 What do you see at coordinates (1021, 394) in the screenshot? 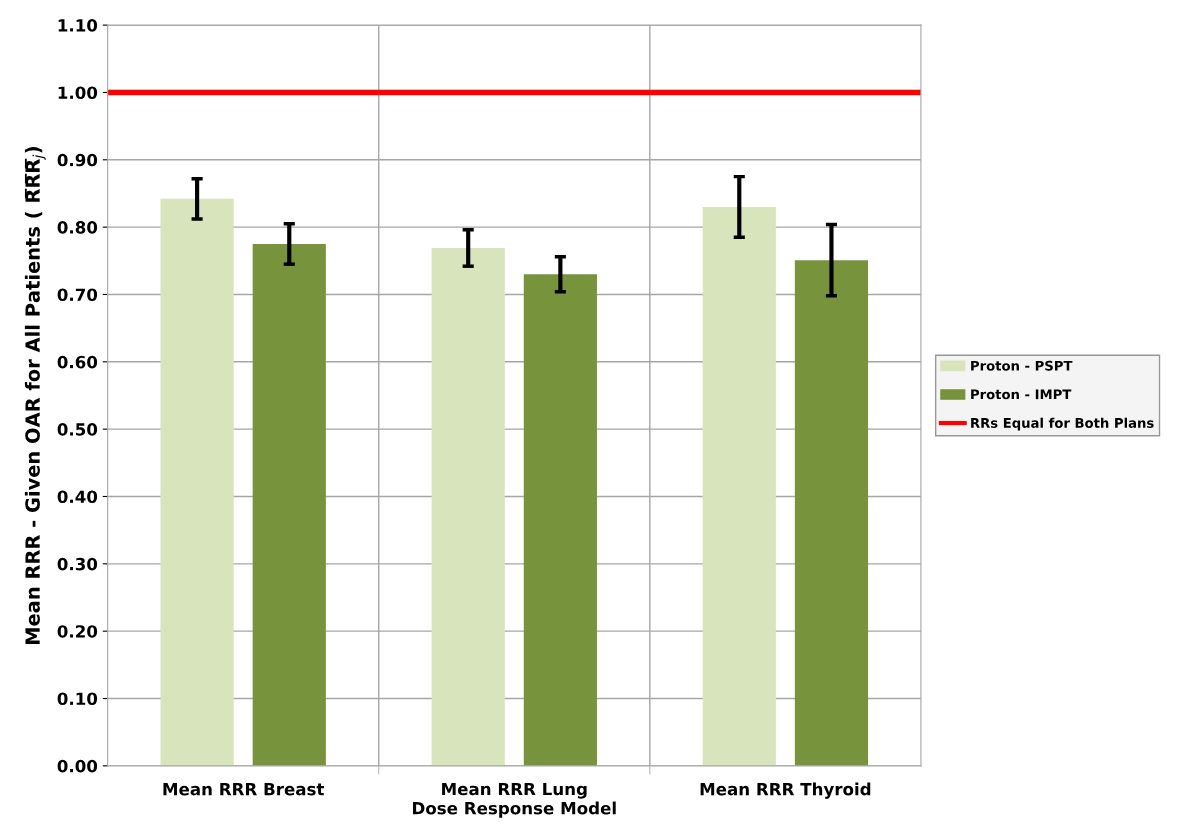
I see `legend-label: Proton - IMPT` at bounding box center [1021, 394].